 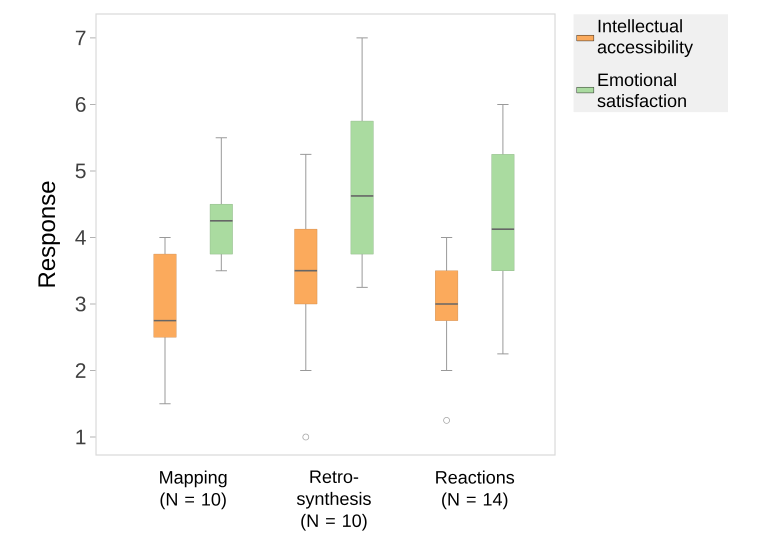 What do you see at coordinates (81, 38) in the screenshot?
I see `y-tick-label: 7` at bounding box center [81, 38].